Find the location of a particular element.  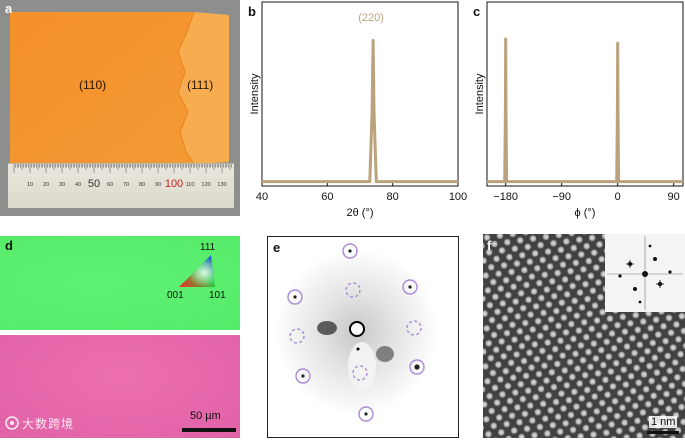

scale-bar-label-d: 50 µm is located at coordinates (205, 416).